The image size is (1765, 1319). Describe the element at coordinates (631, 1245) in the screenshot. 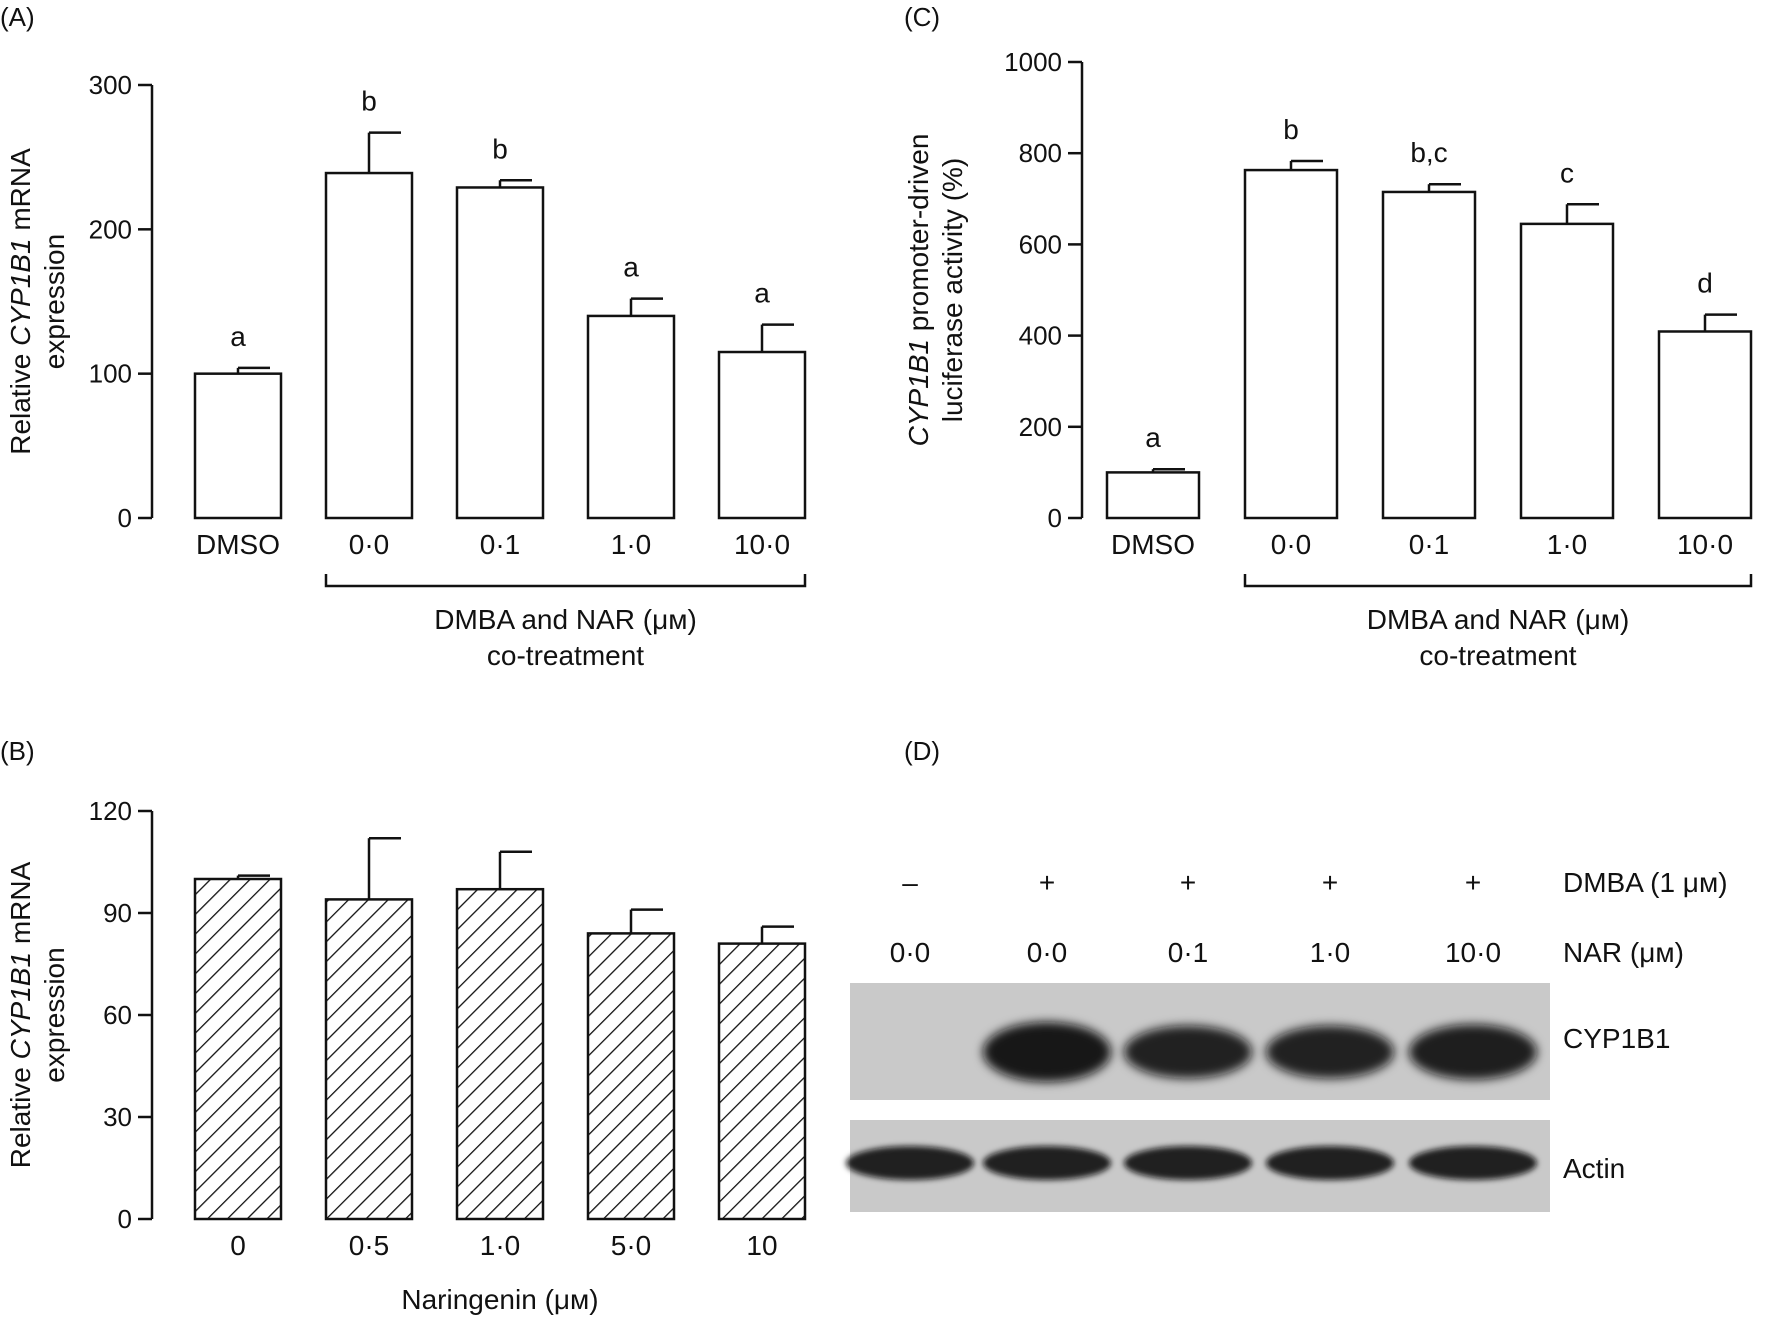

I see `category-label: 5·0` at that location.